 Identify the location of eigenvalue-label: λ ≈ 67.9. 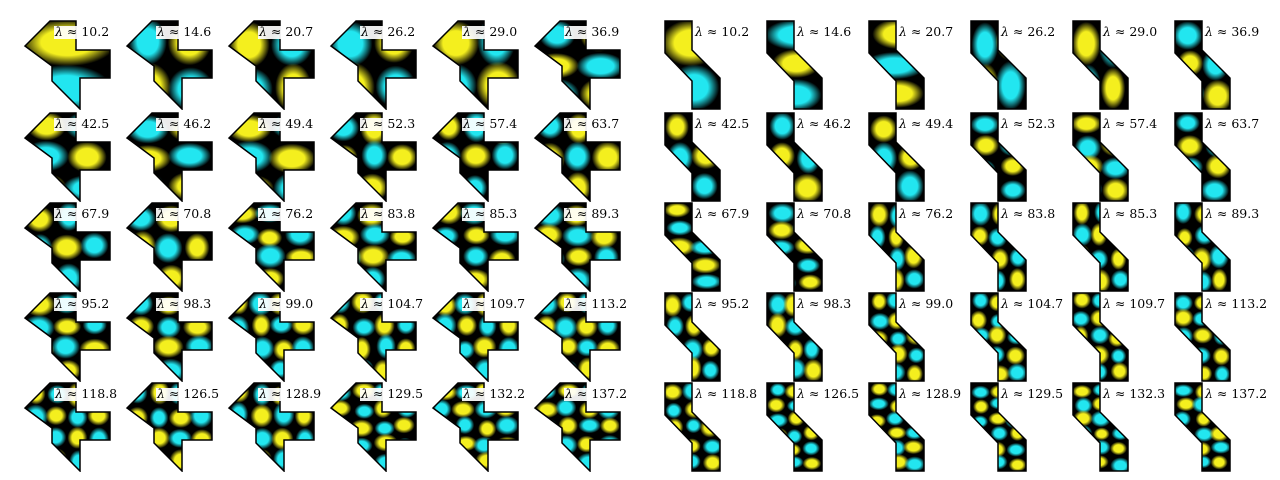
(82, 213).